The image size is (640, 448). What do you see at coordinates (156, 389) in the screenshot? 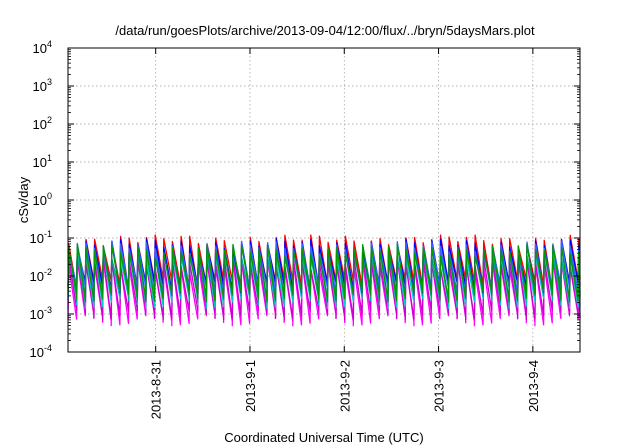
I see `x-tick-label: 2013-8-31` at bounding box center [156, 389].